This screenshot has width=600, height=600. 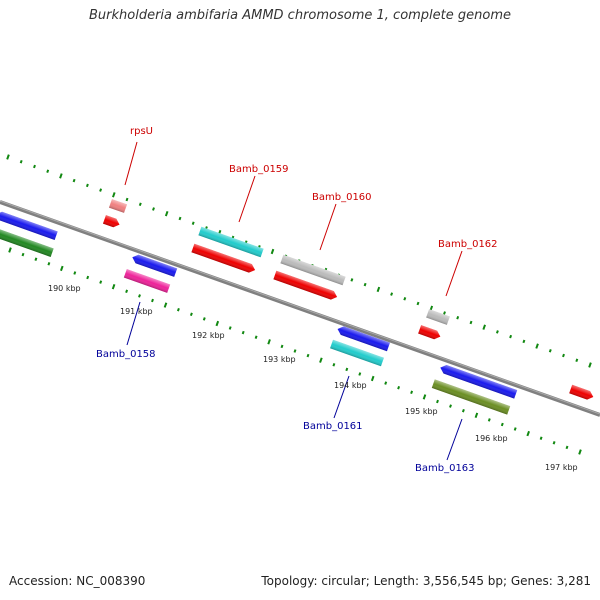 I want to click on feature-bamb-0163-gene, so click(x=471, y=397).